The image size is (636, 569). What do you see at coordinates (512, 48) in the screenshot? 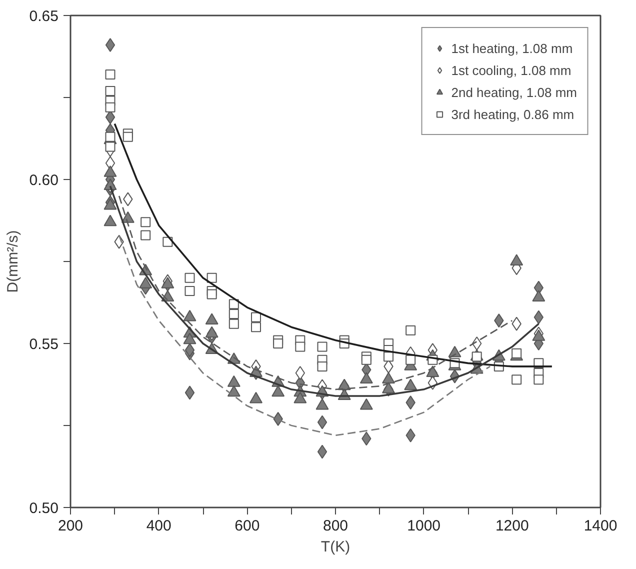
I see `legend-label: 1st heating, 1.08 mm` at bounding box center [512, 48].